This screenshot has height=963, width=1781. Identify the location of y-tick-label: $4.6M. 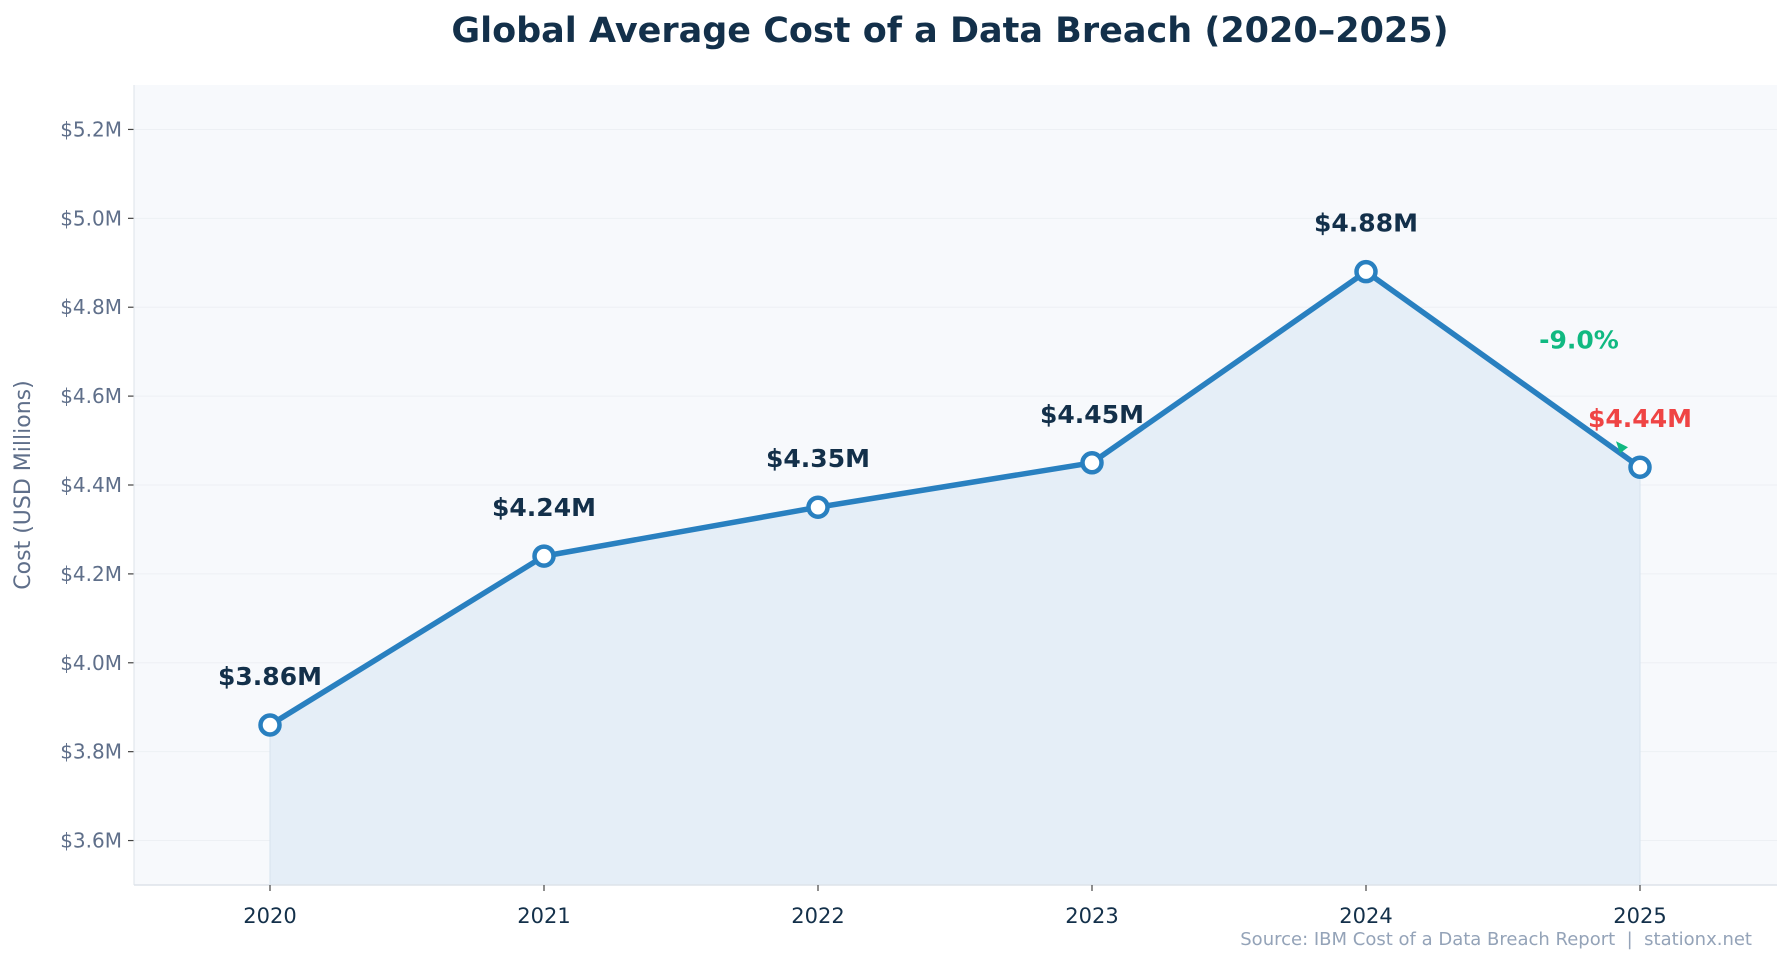
(91, 396).